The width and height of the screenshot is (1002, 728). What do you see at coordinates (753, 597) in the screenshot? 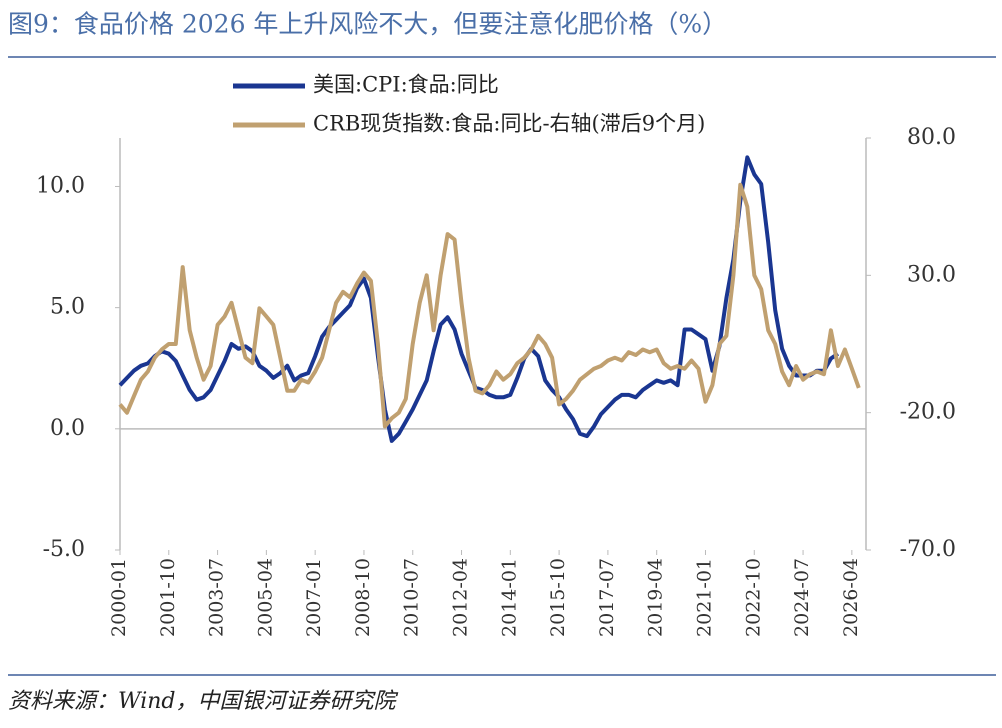
I see `x-tick-label: 2022-10` at bounding box center [753, 597].